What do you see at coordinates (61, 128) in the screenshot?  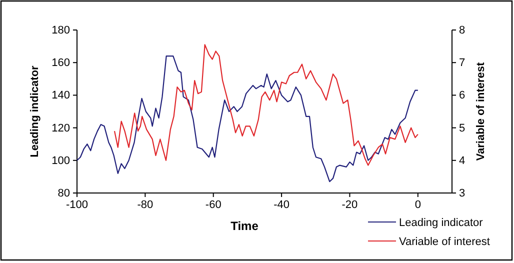 I see `y-tick-label: 120` at bounding box center [61, 128].